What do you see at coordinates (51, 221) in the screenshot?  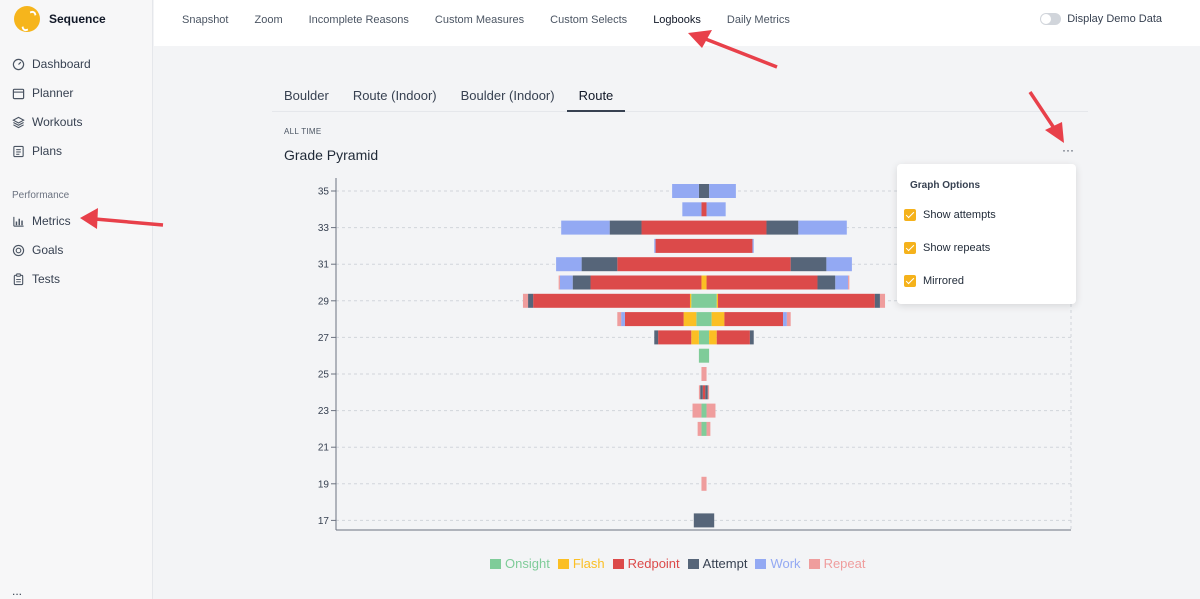 I see `sidebar-item-label: Metrics` at bounding box center [51, 221].